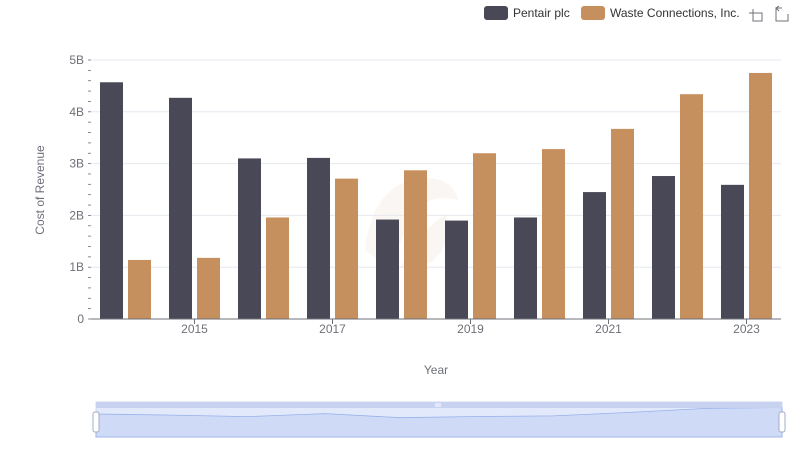 This screenshot has width=800, height=461. What do you see at coordinates (111, 200) in the screenshot?
I see `bar-pentair-2014` at bounding box center [111, 200].